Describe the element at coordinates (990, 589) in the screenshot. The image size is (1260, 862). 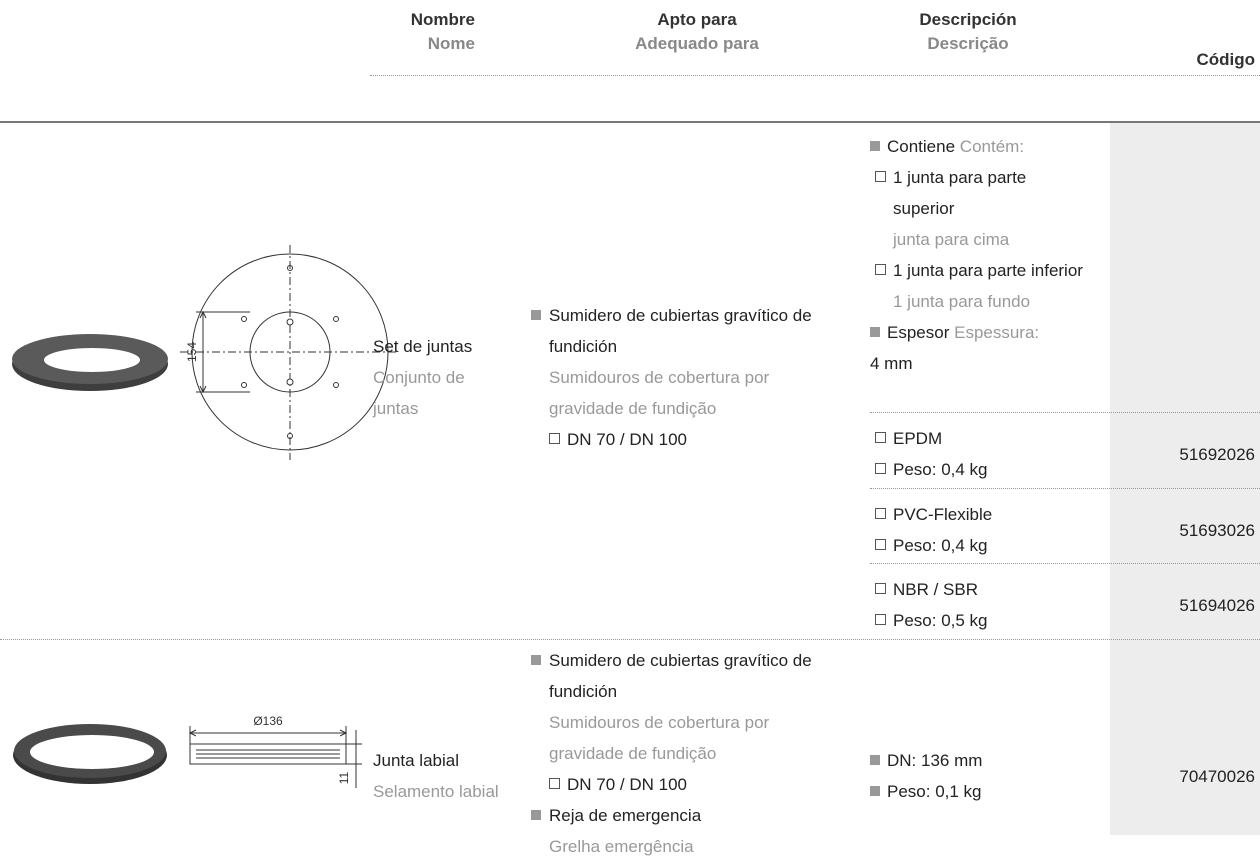
I see `variant-line: NBR / SBR` at that location.